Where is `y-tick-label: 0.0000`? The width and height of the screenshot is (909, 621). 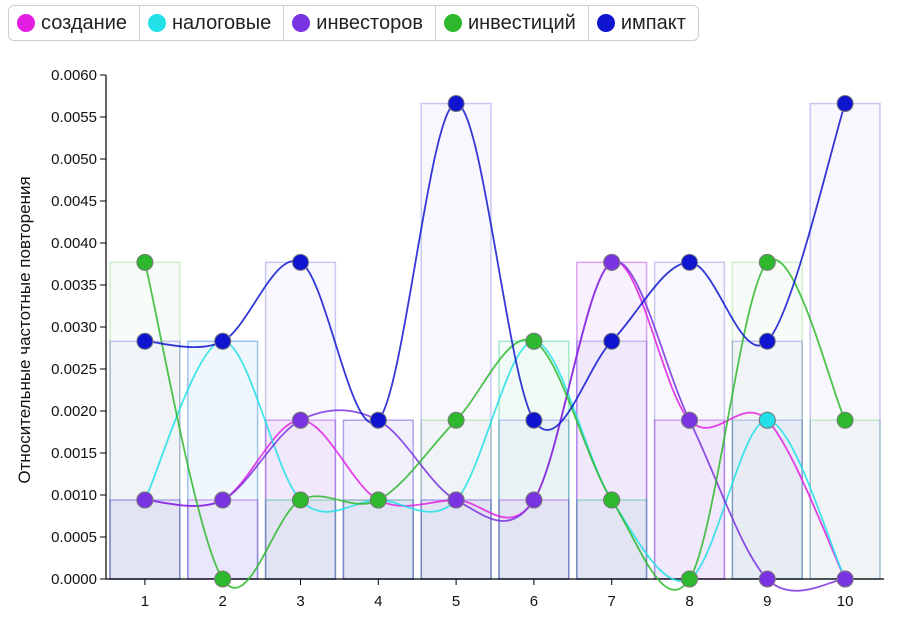 y-tick-label: 0.0000 is located at coordinates (74, 579).